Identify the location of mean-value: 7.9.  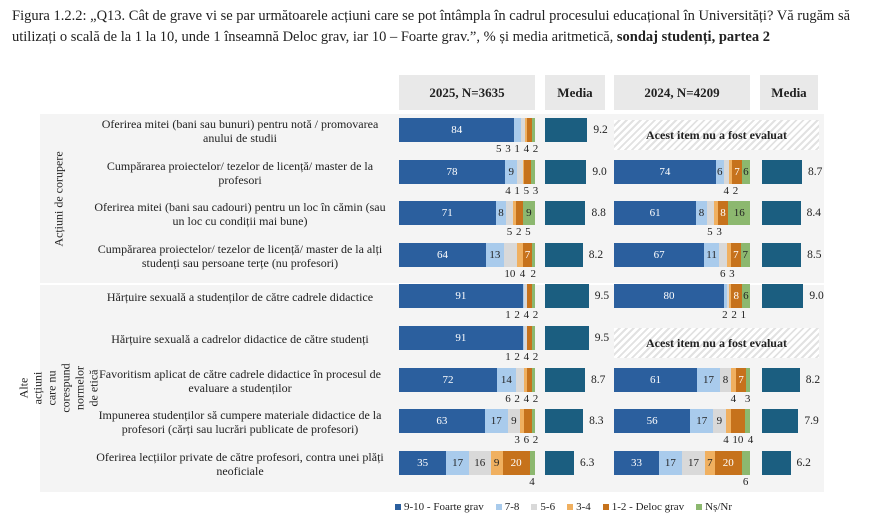
(811, 421).